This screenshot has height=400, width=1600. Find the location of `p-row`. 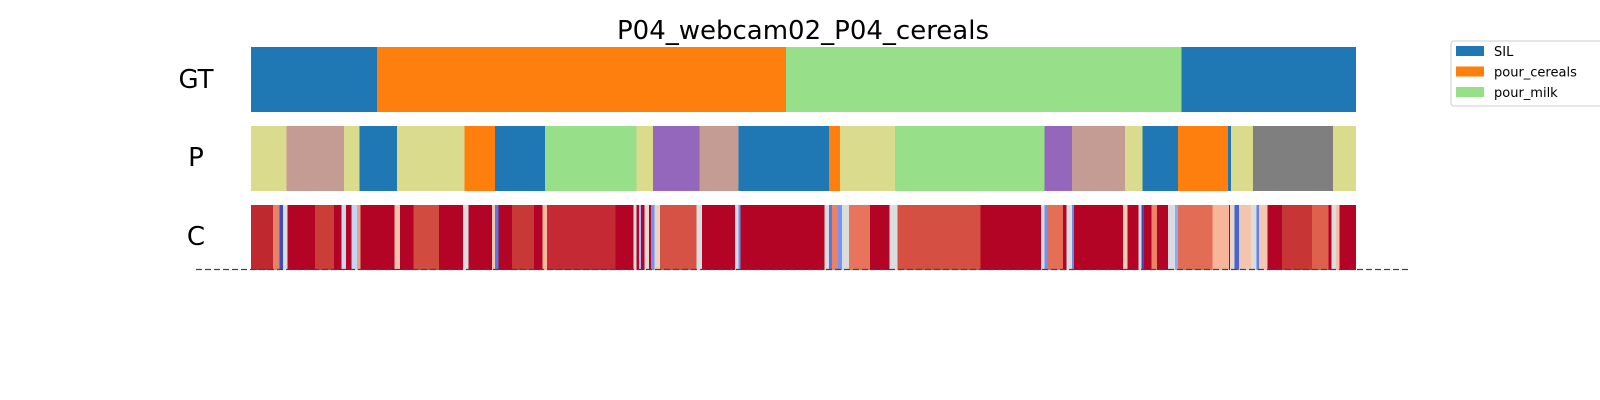

p-row is located at coordinates (803, 158).